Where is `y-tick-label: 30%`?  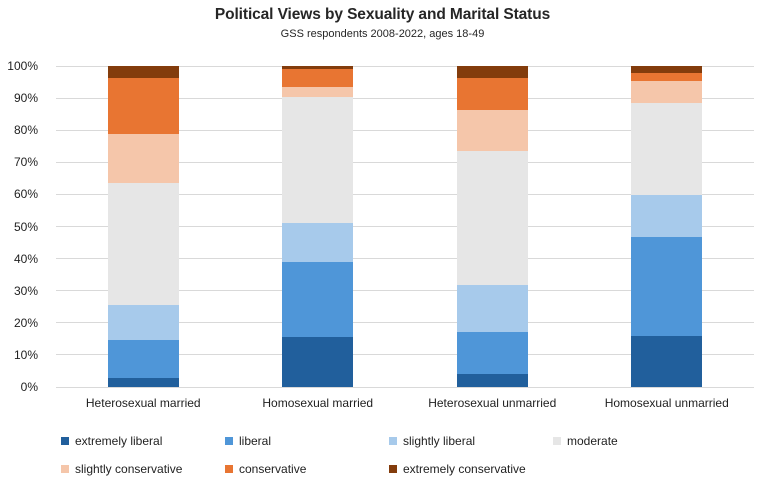 y-tick-label: 30% is located at coordinates (25, 290).